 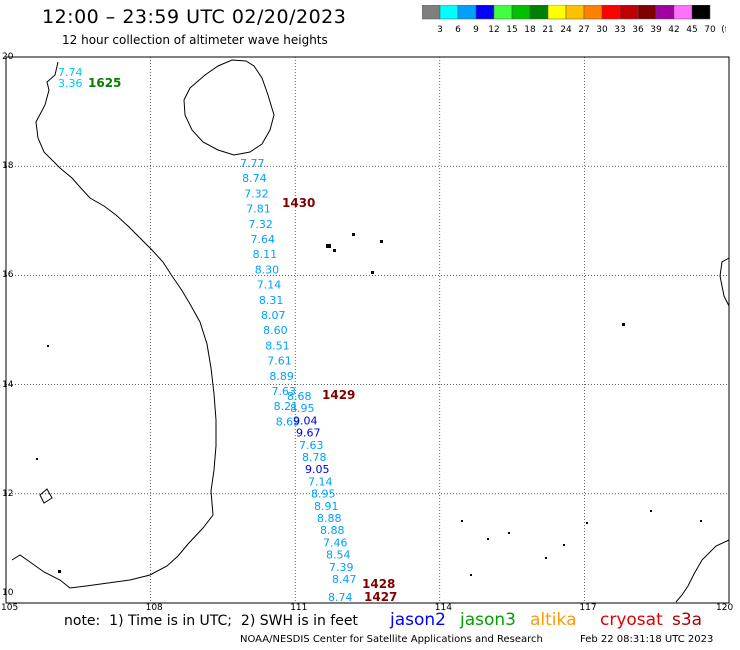 I want to click on wave-height-value: 9.05, so click(x=317, y=469).